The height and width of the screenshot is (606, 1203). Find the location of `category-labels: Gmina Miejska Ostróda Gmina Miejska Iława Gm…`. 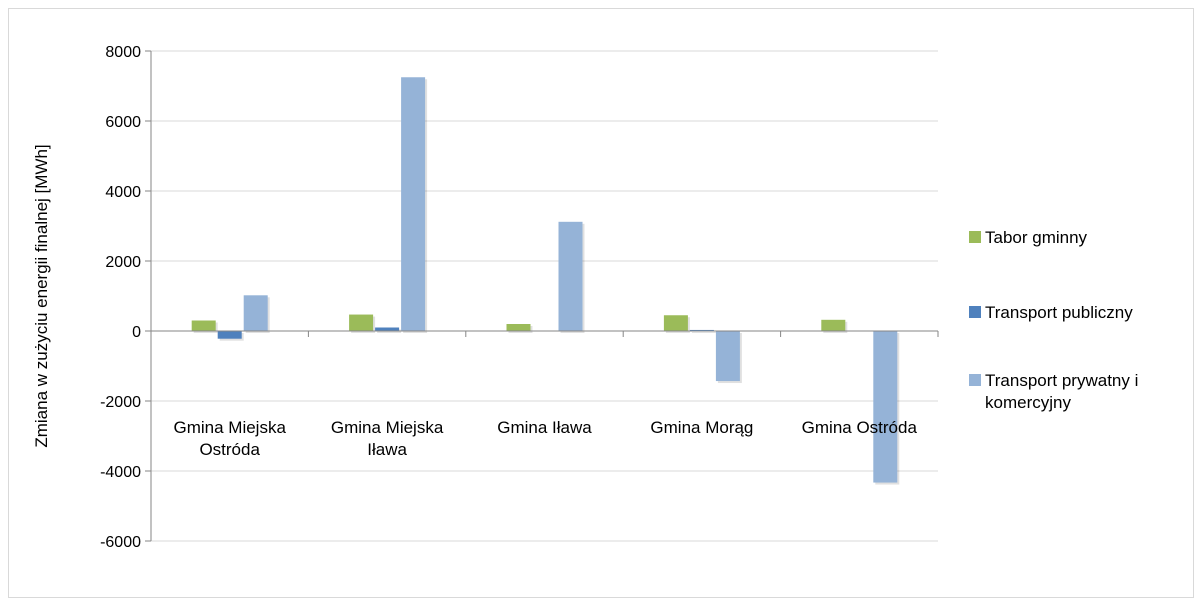

category-labels: Gmina Miejska Ostróda Gmina Miejska Iława Gm… is located at coordinates (545, 438).